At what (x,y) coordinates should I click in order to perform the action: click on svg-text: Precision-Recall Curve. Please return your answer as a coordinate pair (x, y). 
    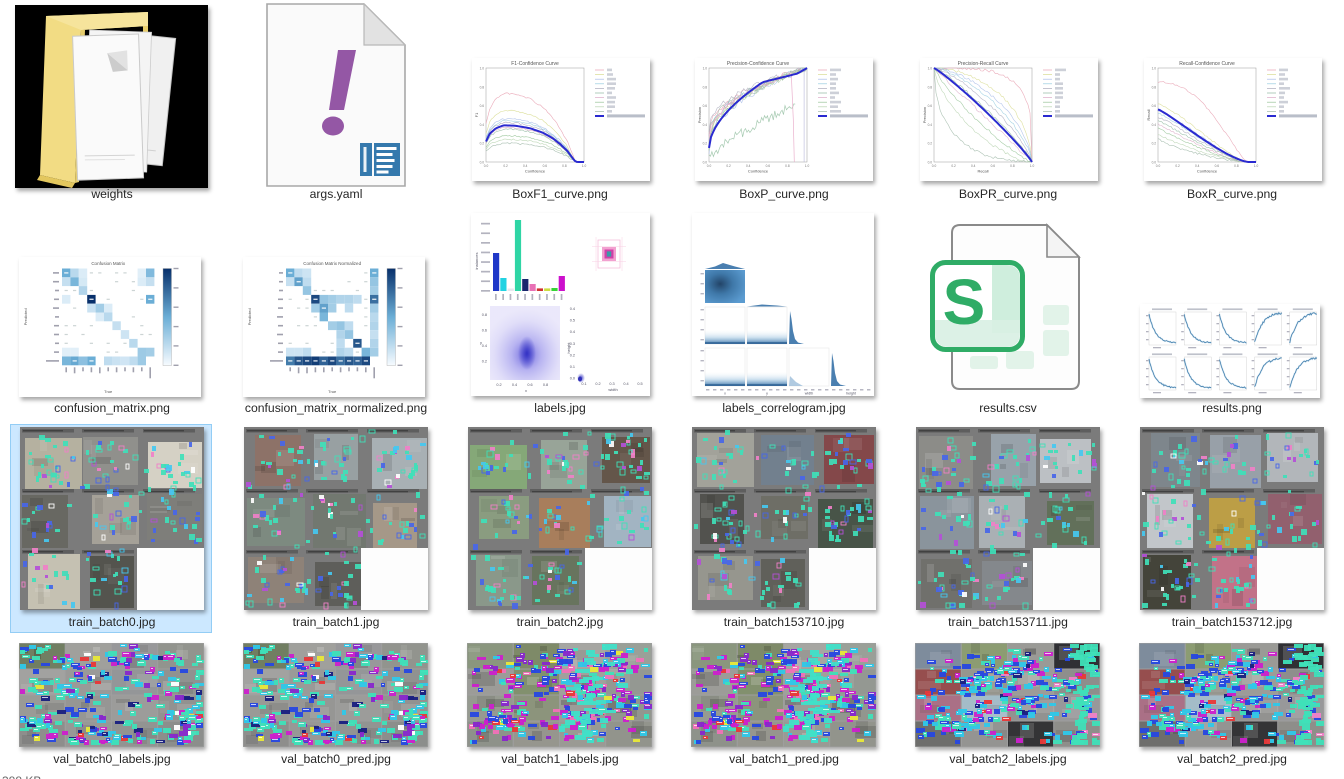
    Looking at the image, I should click on (983, 64).